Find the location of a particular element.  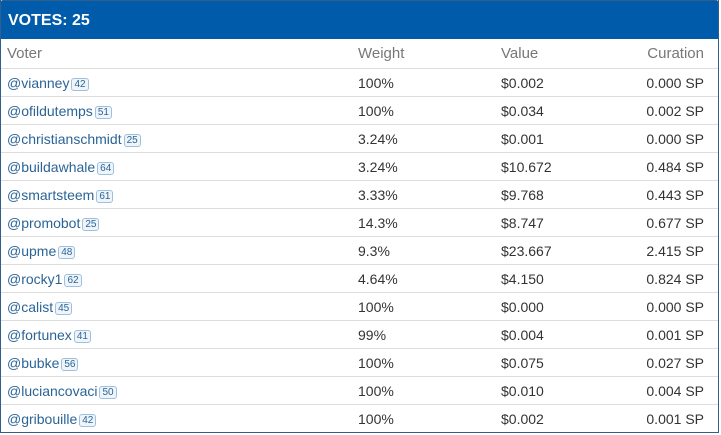

weight-cell: 4.64% is located at coordinates (423, 278).